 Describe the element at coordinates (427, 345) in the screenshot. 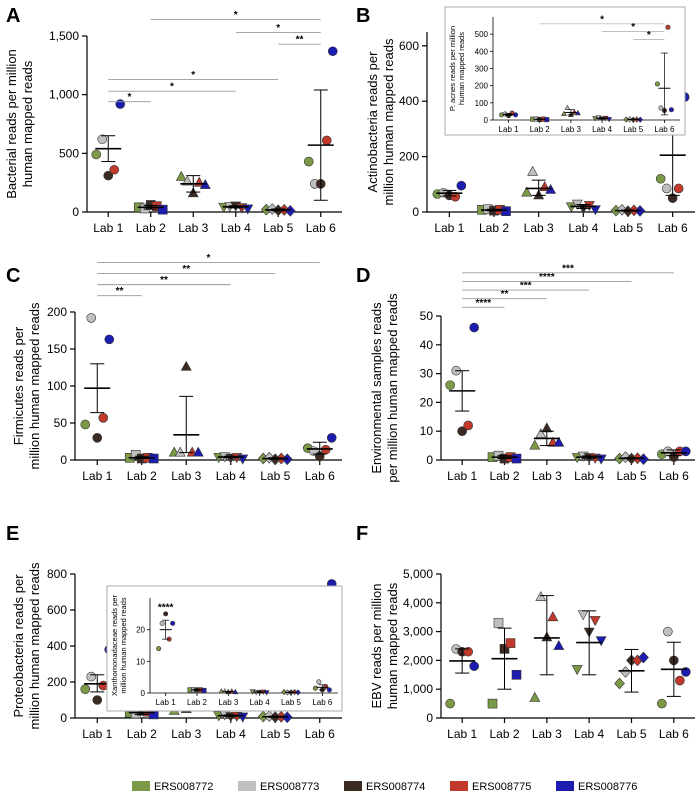

I see `panel-d-ytick-label-4: 40` at that location.